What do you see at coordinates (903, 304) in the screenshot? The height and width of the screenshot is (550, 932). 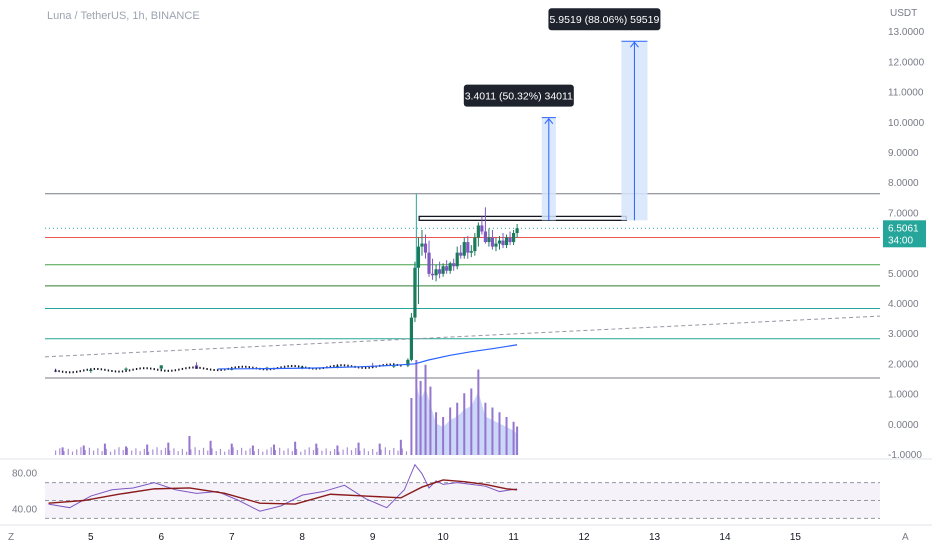 I see `y-tick-label: 4.0000` at bounding box center [903, 304].